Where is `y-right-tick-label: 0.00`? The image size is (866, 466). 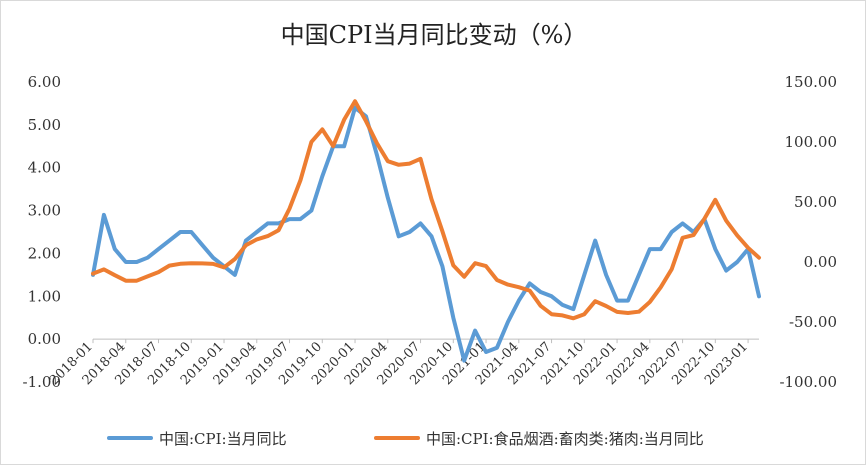
y-right-tick-label: 0.00 is located at coordinates (820, 262).